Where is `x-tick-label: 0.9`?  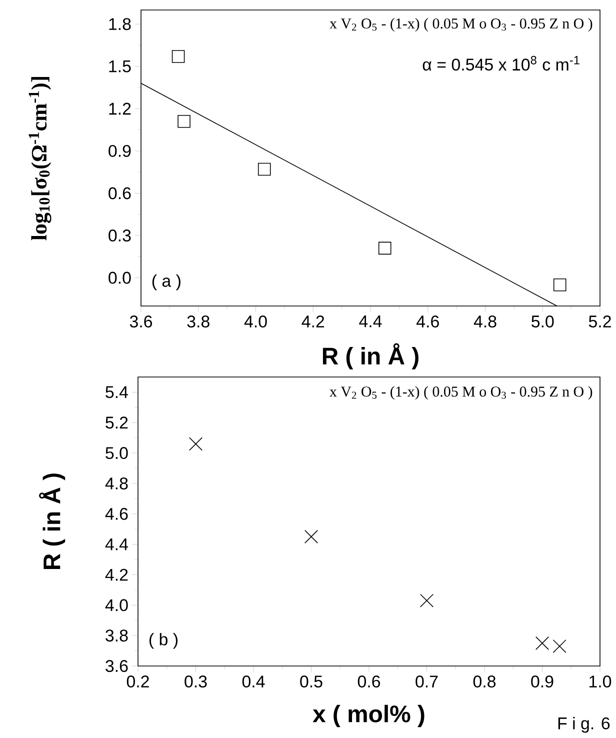
x-tick-label: 0.9 is located at coordinates (542, 682).